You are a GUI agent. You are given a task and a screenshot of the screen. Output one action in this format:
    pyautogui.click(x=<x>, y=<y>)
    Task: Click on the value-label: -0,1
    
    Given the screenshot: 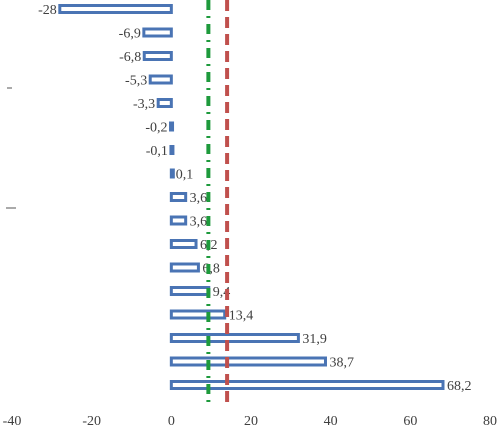 What is the action you would take?
    pyautogui.click(x=157, y=151)
    